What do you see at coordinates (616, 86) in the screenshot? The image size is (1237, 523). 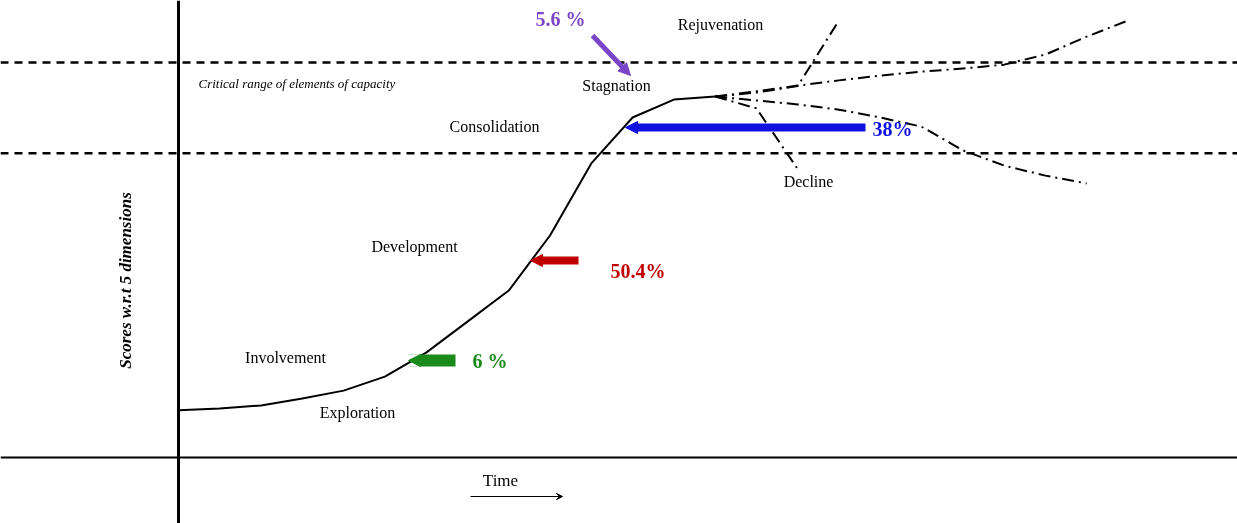 I see `annotation: Stagnation` at bounding box center [616, 86].